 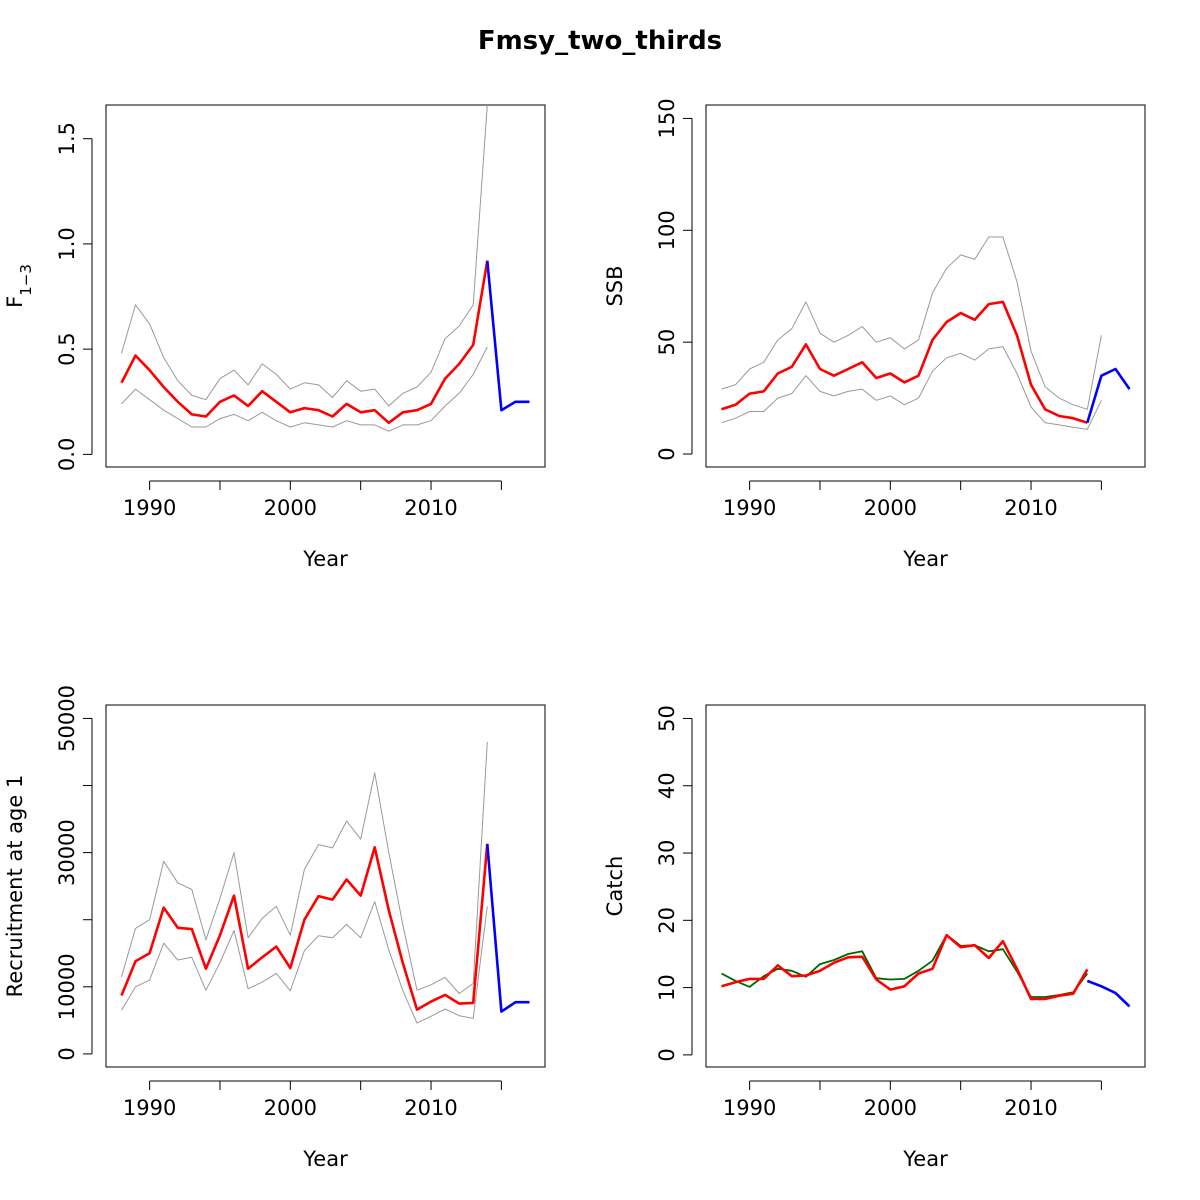 What do you see at coordinates (67, 243) in the screenshot?
I see `y-tick-label: 1.0` at bounding box center [67, 243].